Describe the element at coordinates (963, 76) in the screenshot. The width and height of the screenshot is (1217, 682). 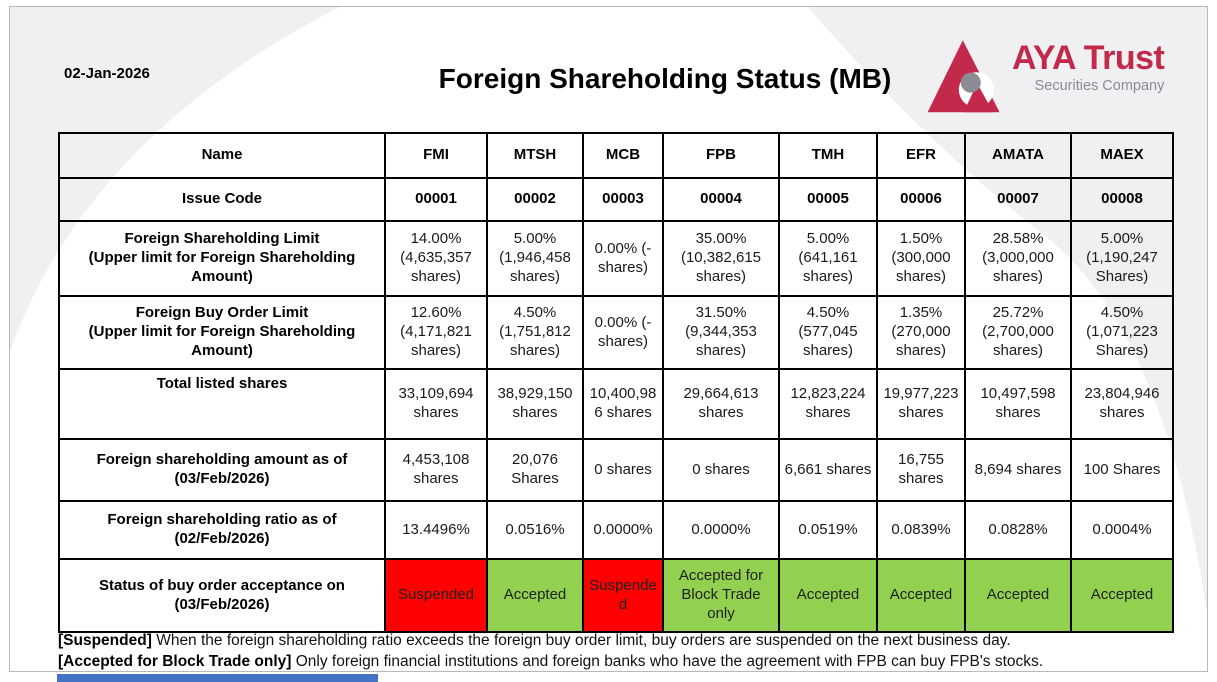
I see `triangle-logo-icon` at that location.